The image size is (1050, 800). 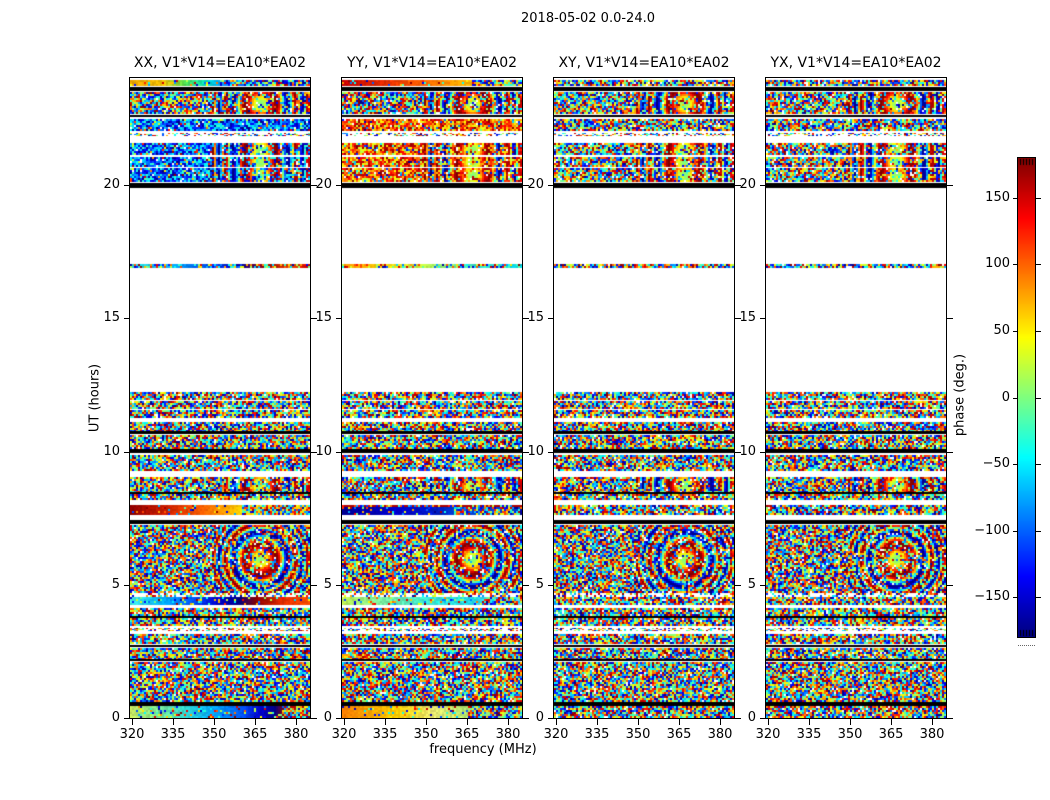 I want to click on heatmap-YY, so click(x=432, y=398).